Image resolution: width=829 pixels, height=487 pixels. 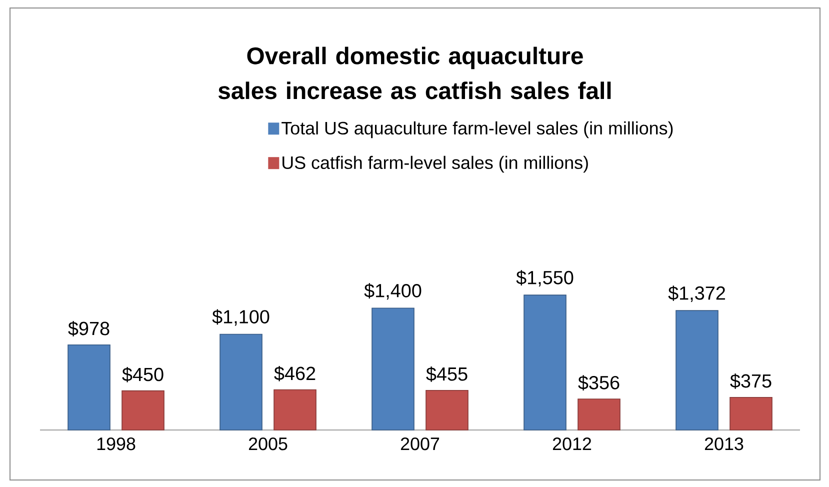 What do you see at coordinates (414, 73) in the screenshot?
I see `chart-title: Overall domestic aquaculture sales increase as catfish sales fall` at bounding box center [414, 73].